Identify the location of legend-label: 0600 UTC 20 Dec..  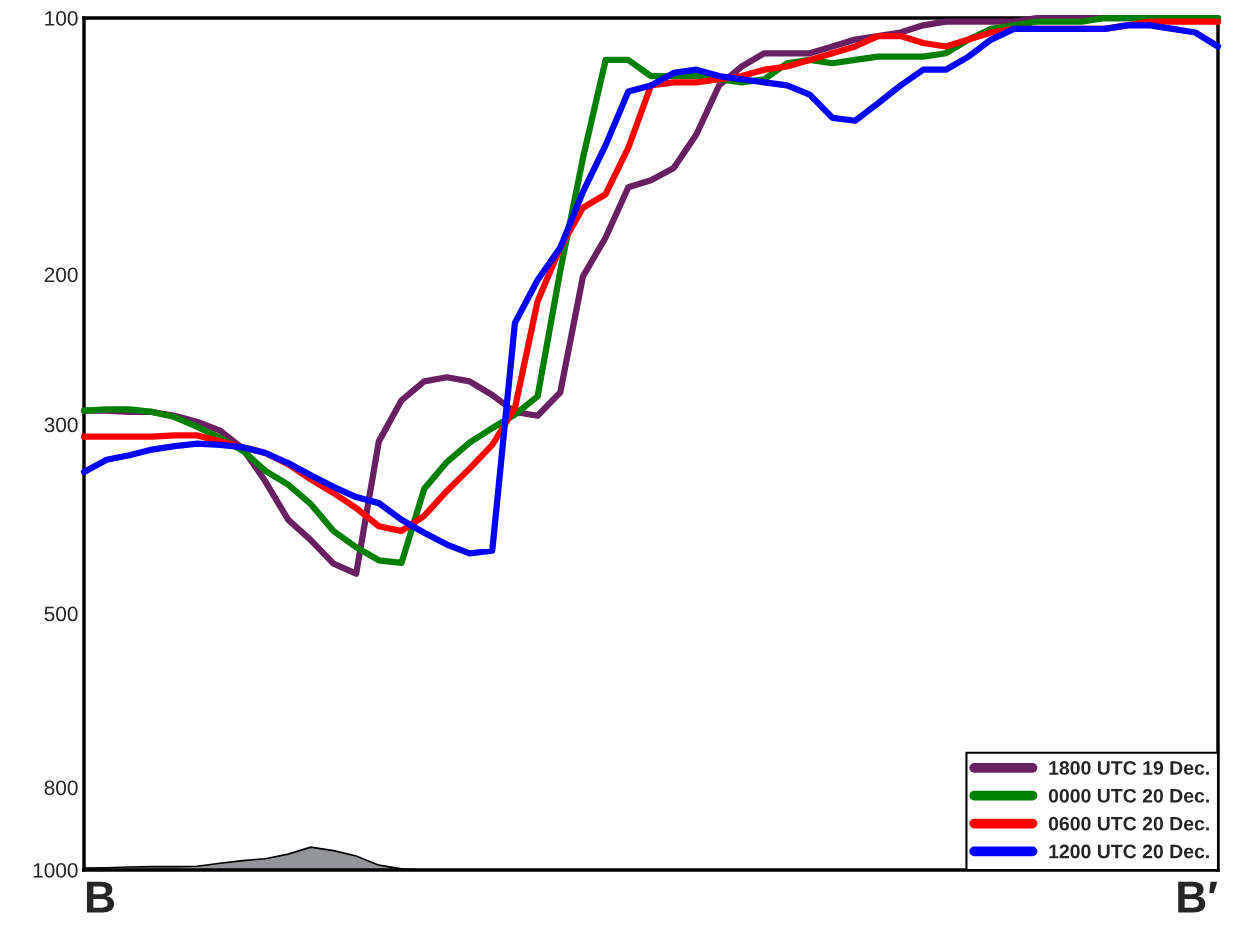
(1128, 823).